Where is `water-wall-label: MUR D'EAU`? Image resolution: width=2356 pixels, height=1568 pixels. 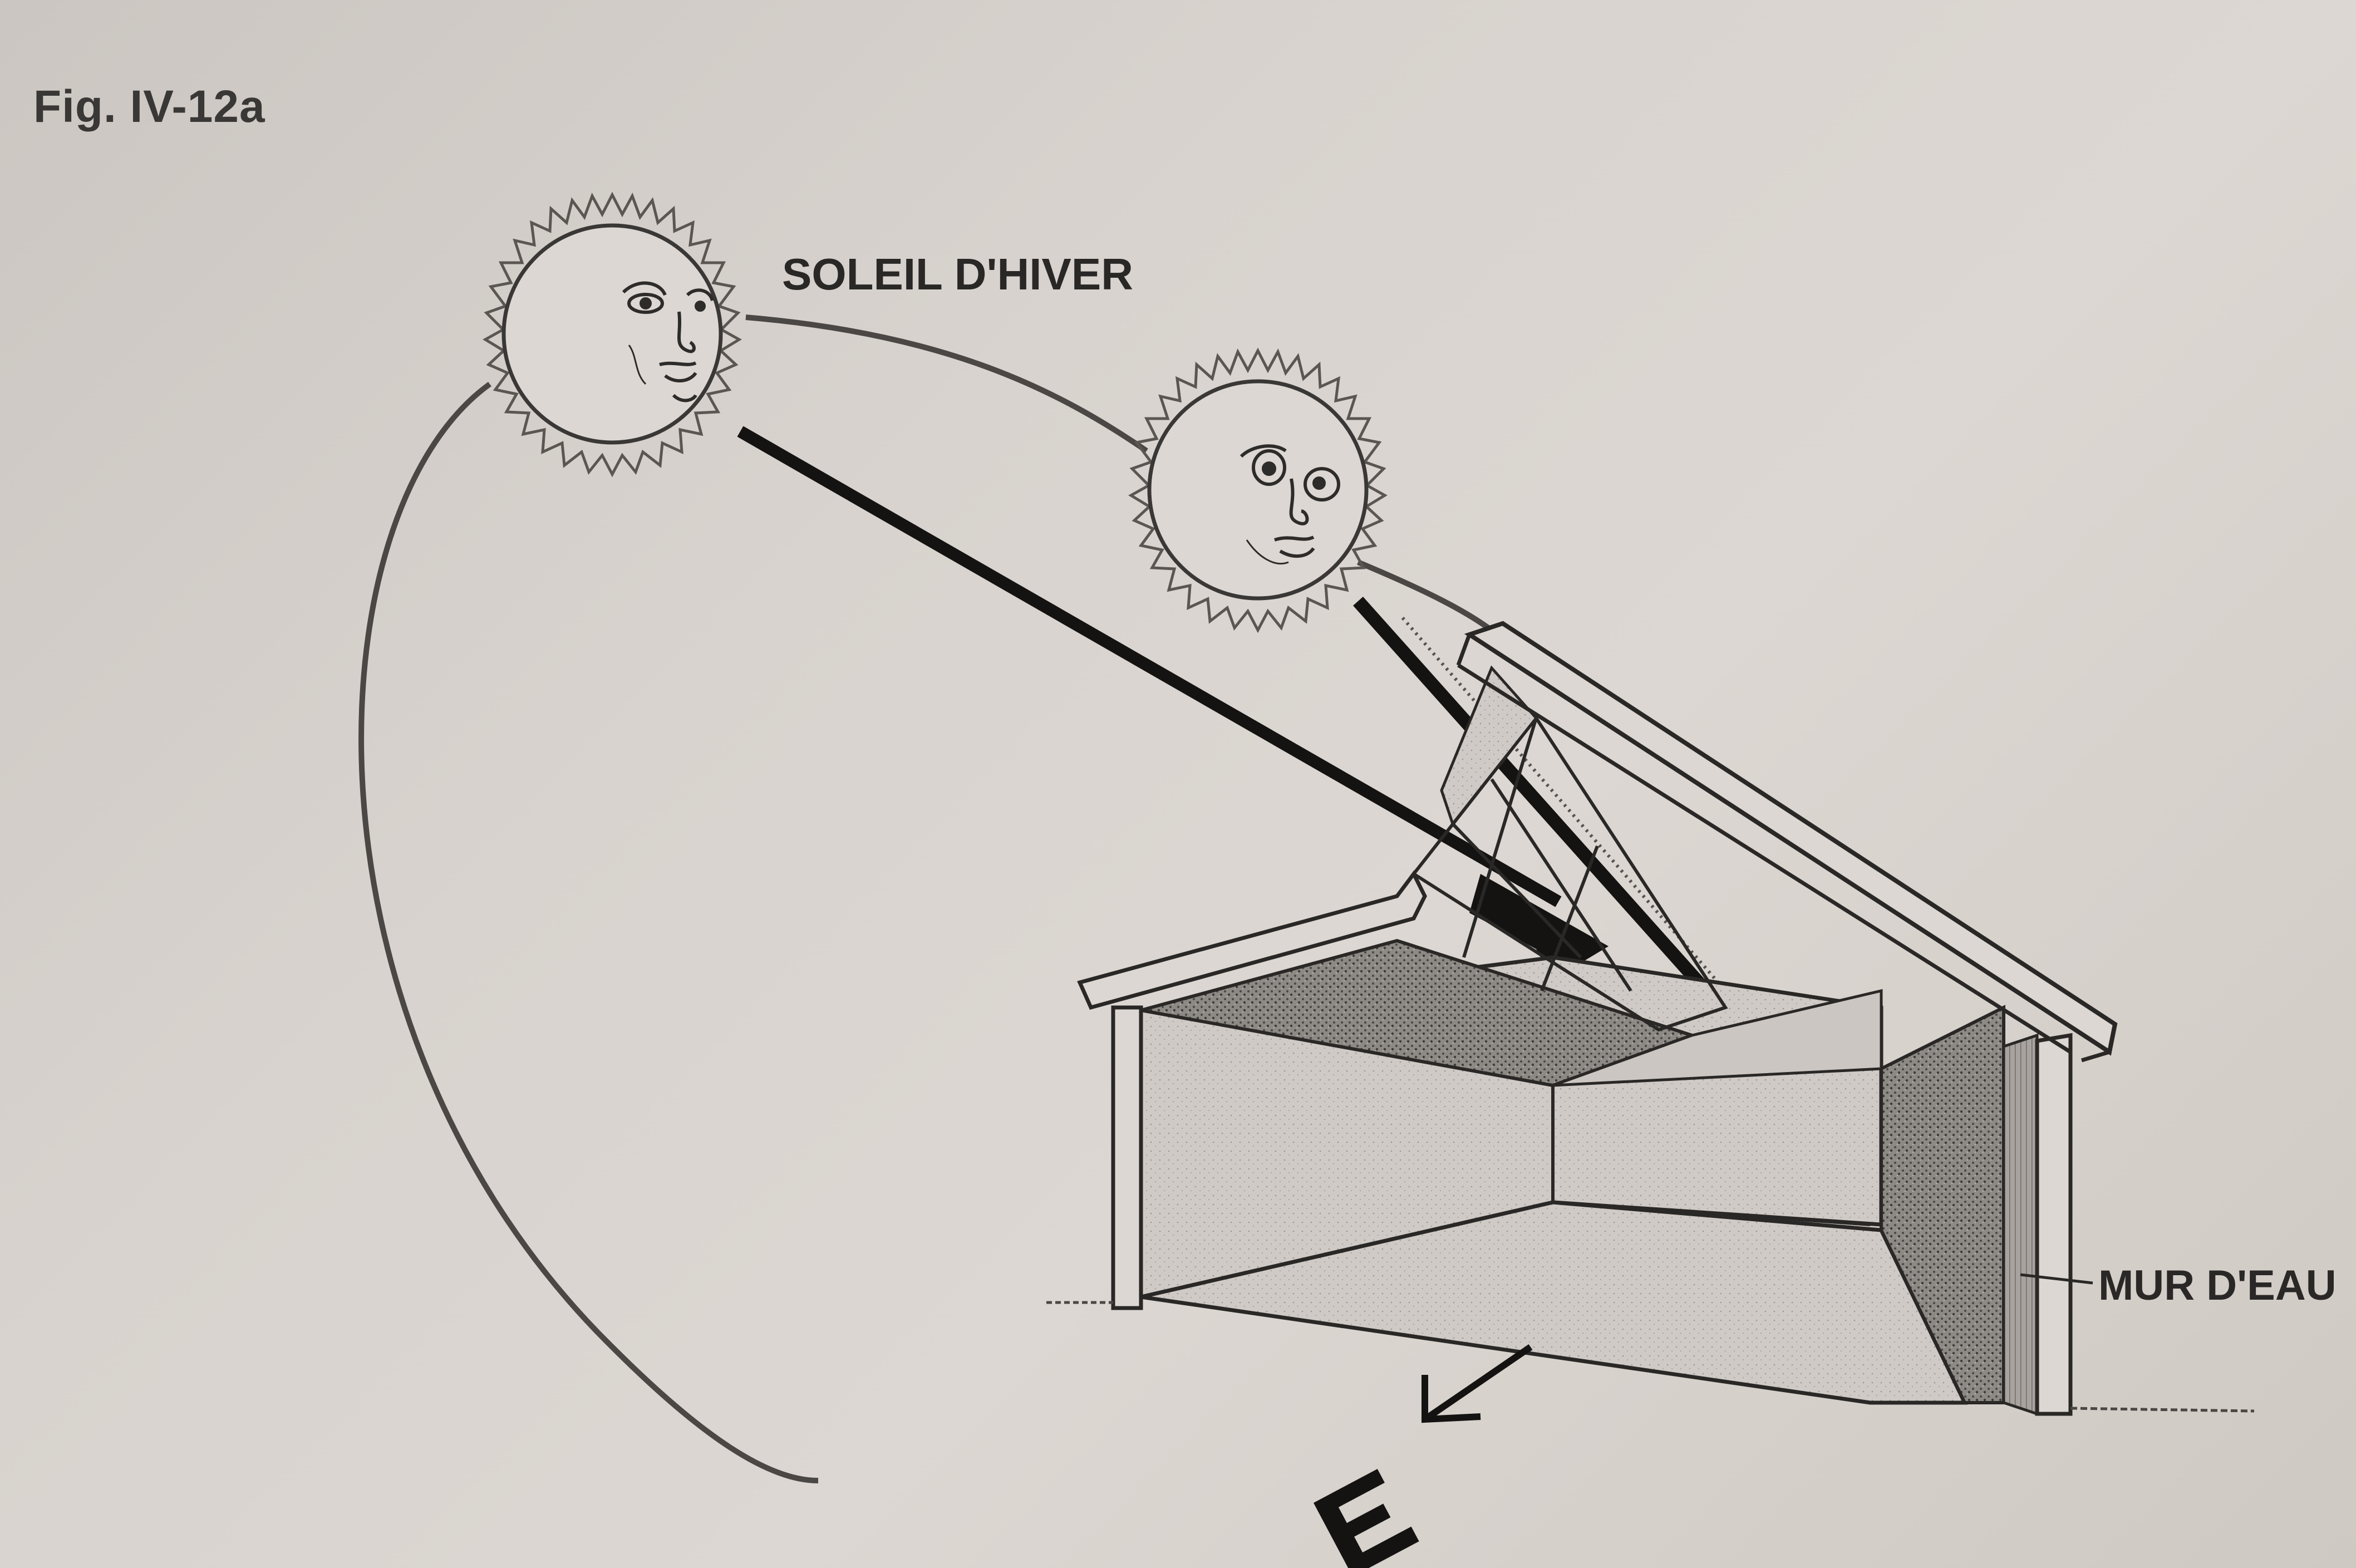 water-wall-label: MUR D'EAU is located at coordinates (2217, 1285).